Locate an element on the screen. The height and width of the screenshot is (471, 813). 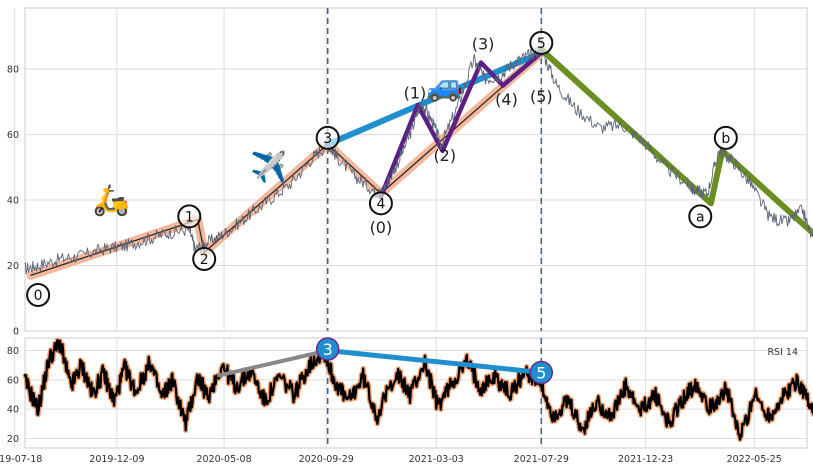
rsi-marker-text: 3 is located at coordinates (328, 349).